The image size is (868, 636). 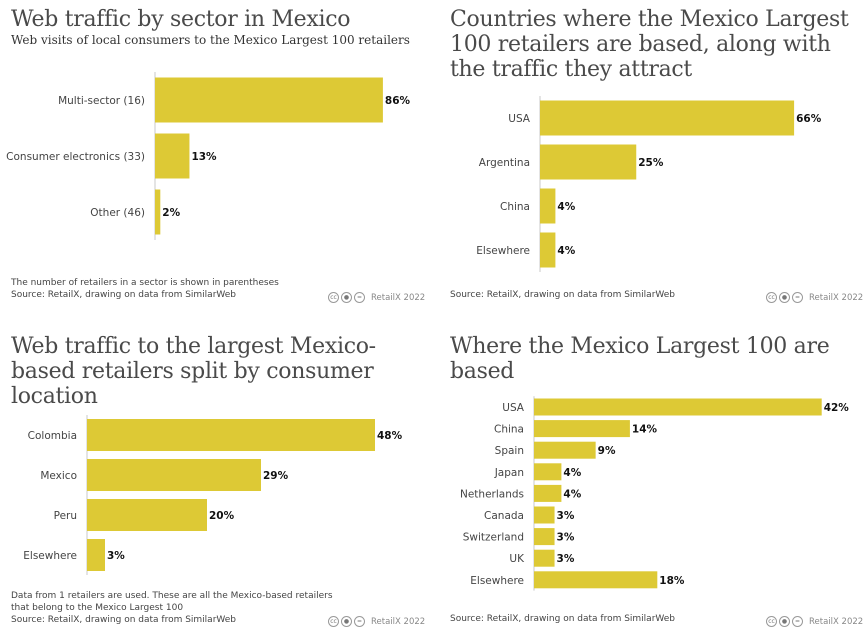 I want to click on category-label: Mexico, so click(x=58, y=476).